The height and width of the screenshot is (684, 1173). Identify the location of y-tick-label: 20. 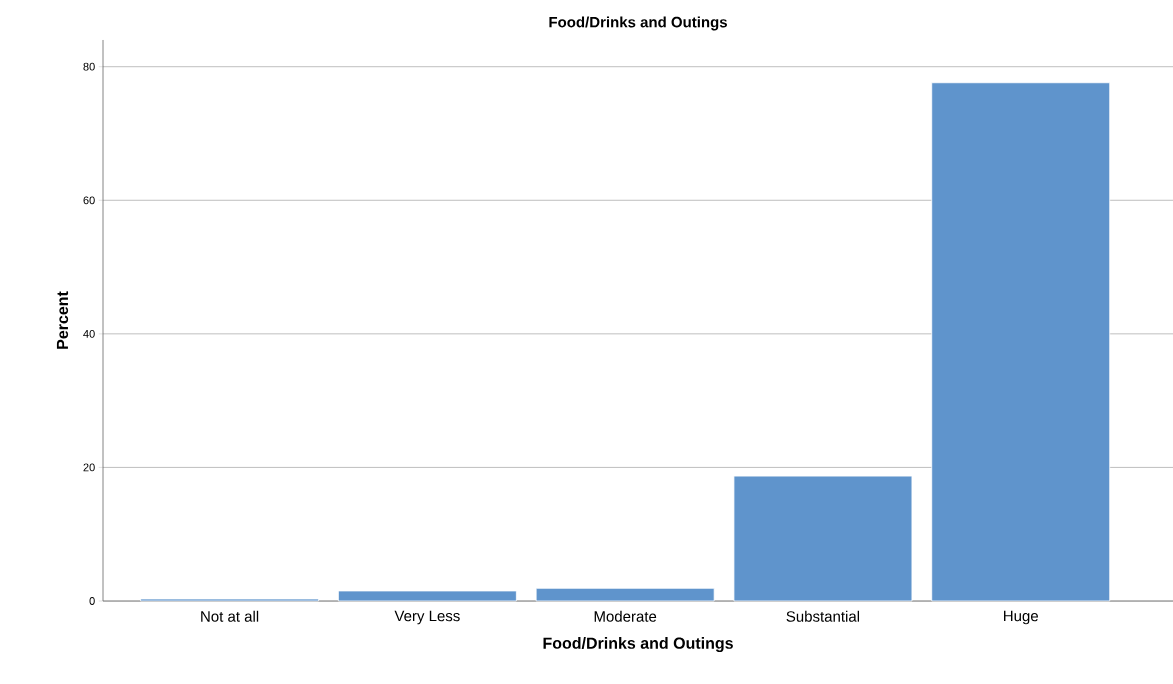
(89, 467).